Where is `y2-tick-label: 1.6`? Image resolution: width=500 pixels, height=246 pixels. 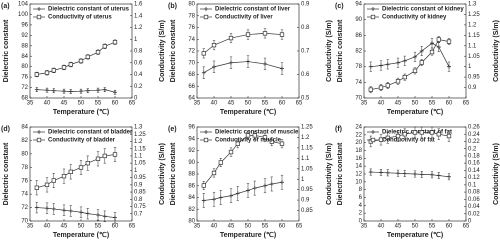
y2-tick-label: 1.6 is located at coordinates (138, 5).